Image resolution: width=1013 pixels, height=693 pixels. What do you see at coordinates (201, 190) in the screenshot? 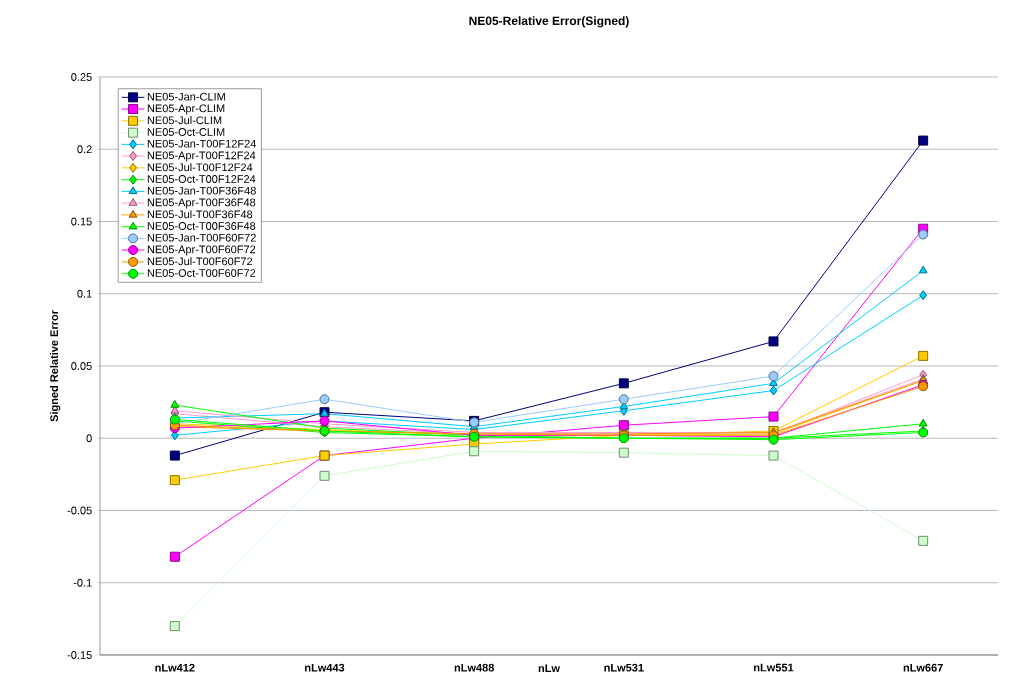
I see `legend-label: NE05-Jan-T00F36F48` at bounding box center [201, 190].